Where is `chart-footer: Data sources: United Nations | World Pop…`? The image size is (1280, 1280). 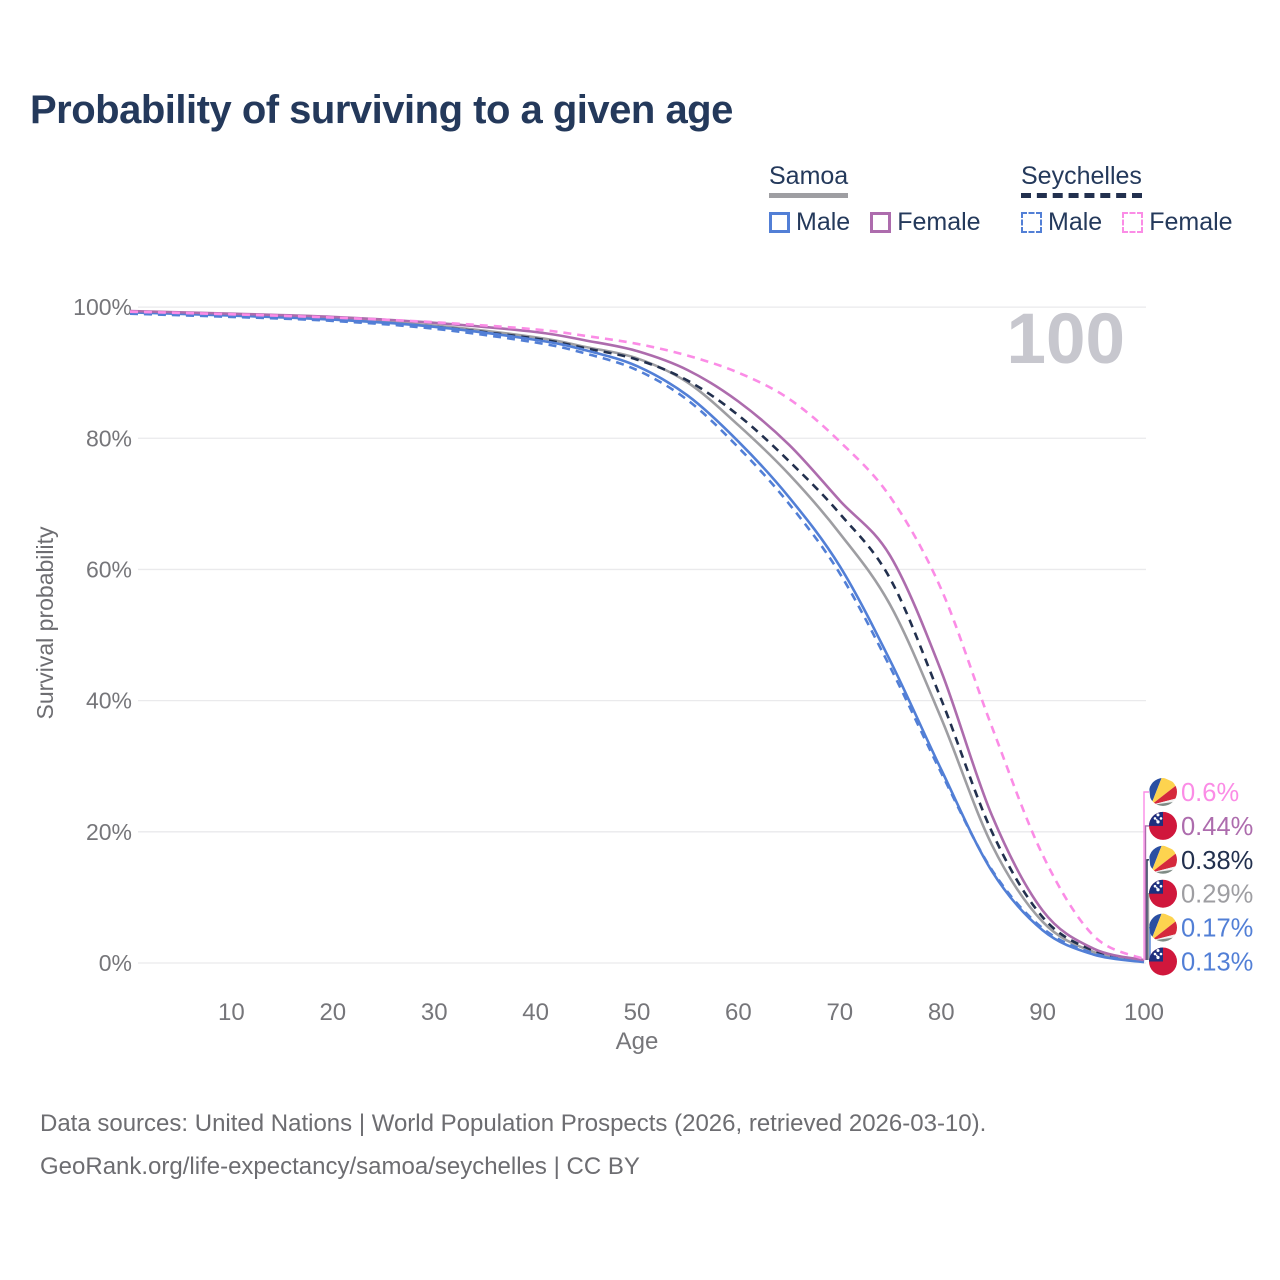
chart-footer: Data sources: United Nations | World Pop… is located at coordinates (513, 1145).